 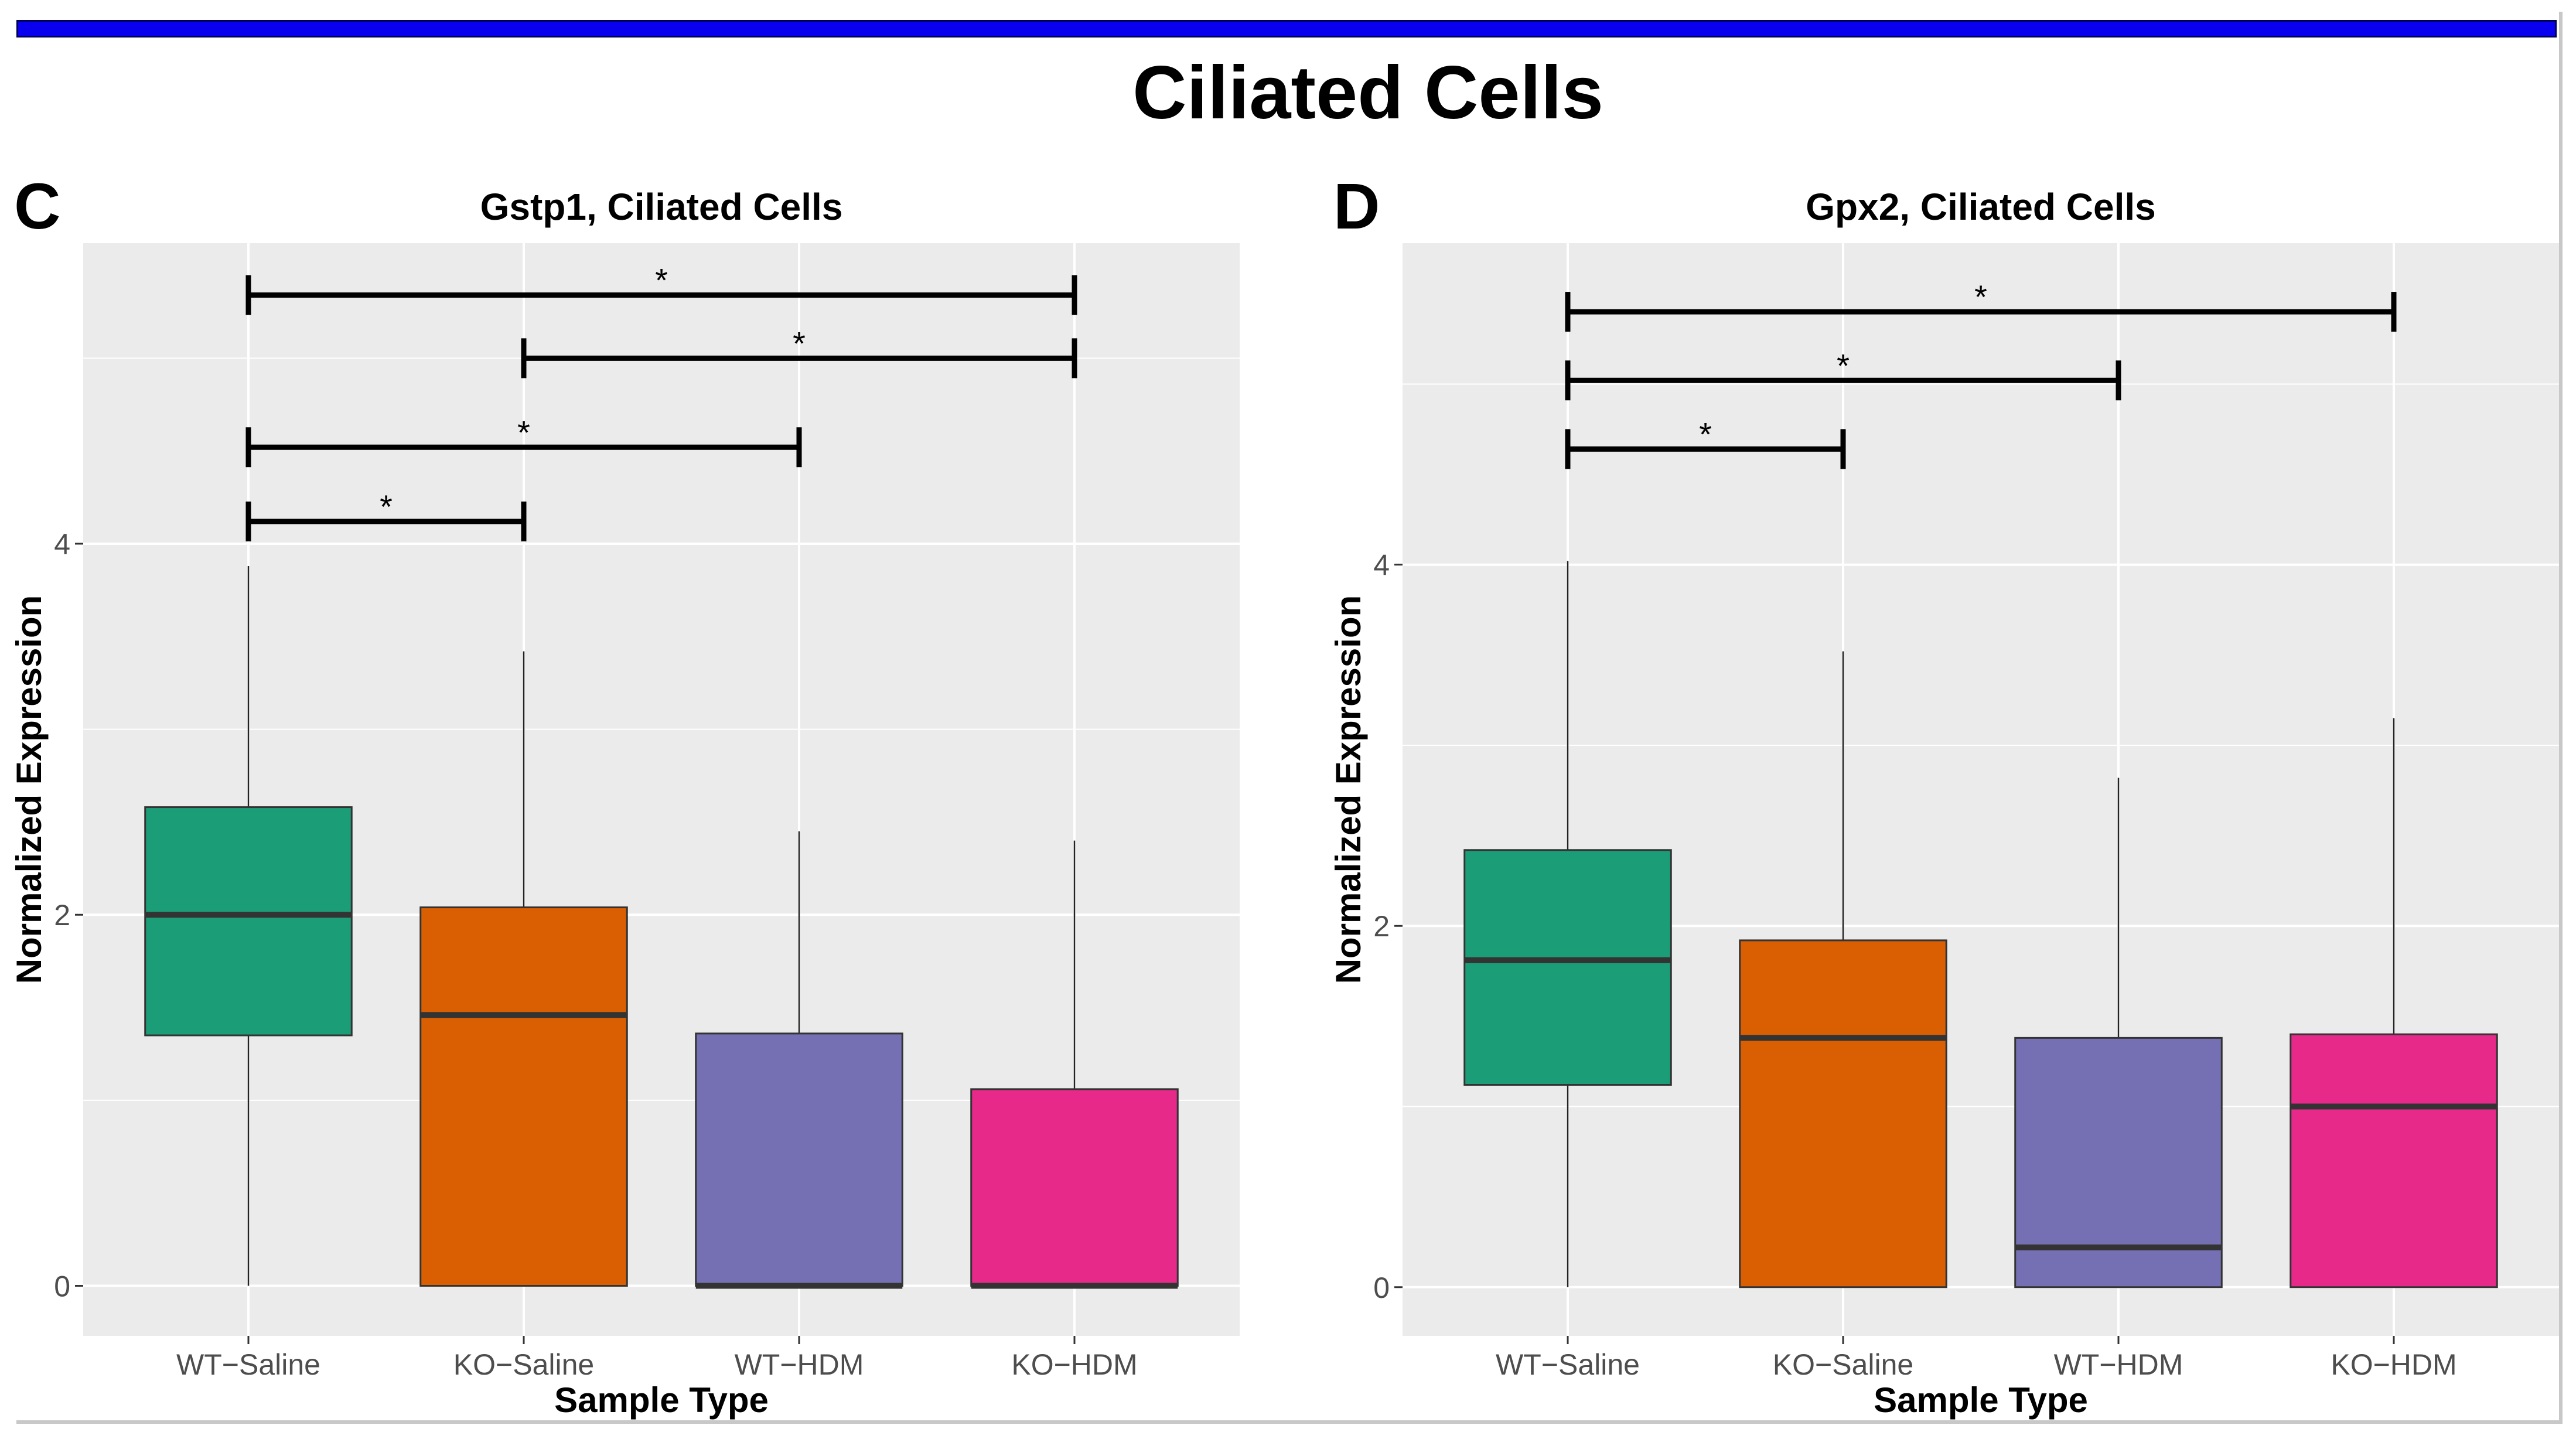 I want to click on panel-c-x-tick-label: KO−Saline, so click(x=523, y=1365).